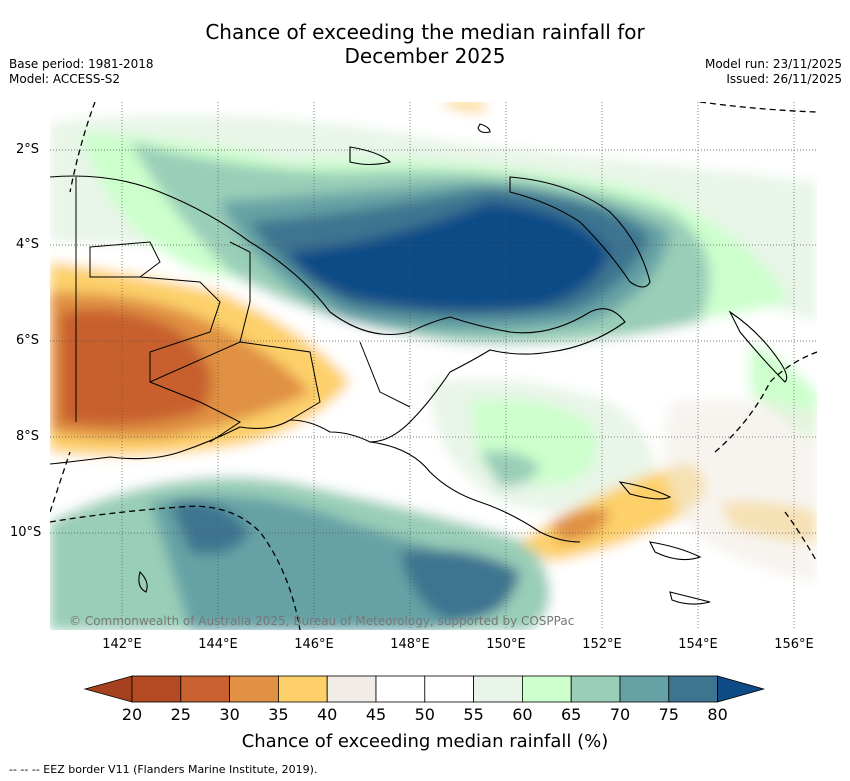  I want to click on colorbar-tick-label: 65, so click(571, 714).